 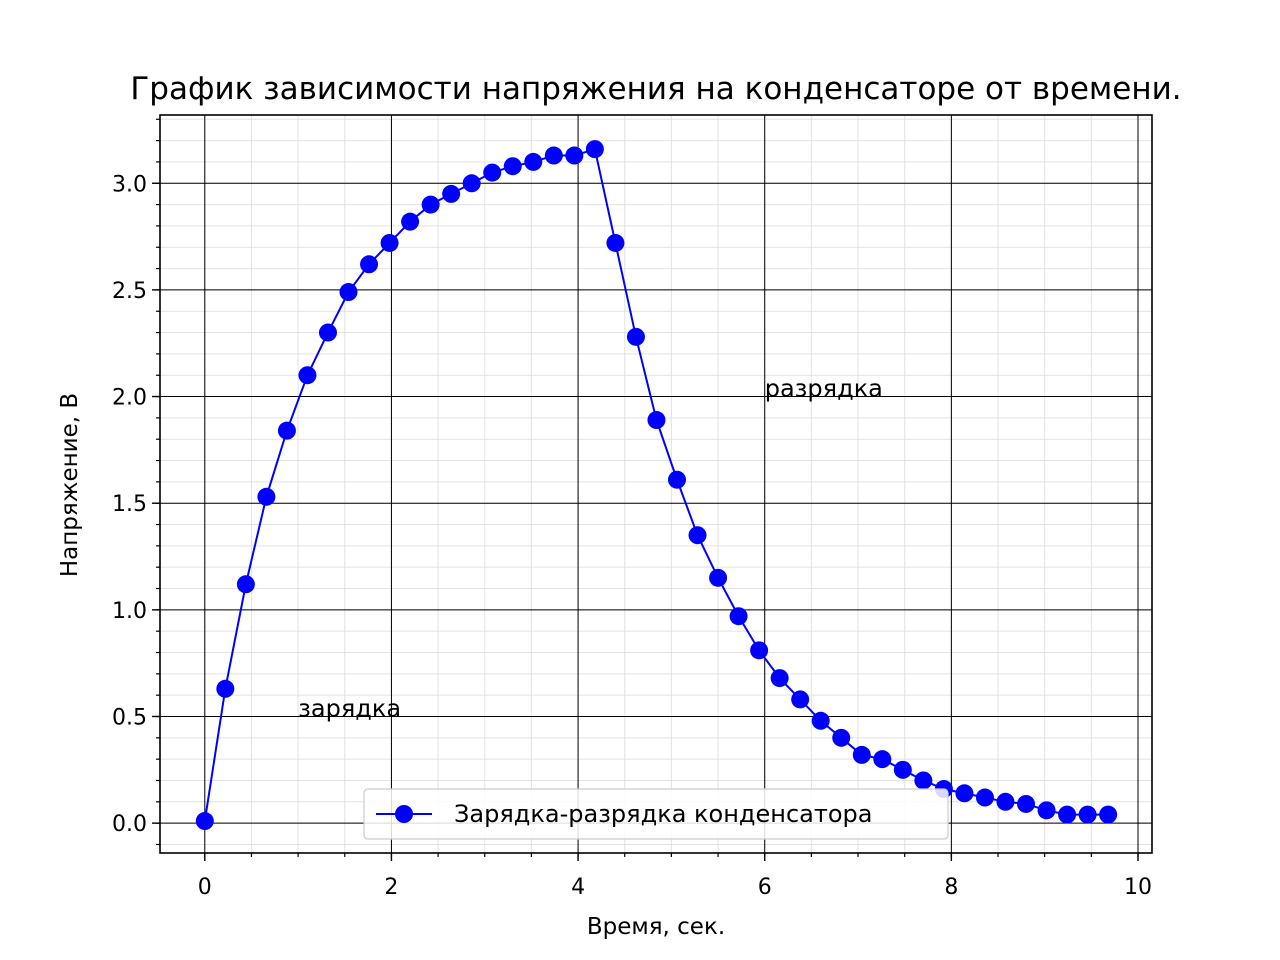 I want to click on annotation-label: разрядка, so click(x=824, y=389).